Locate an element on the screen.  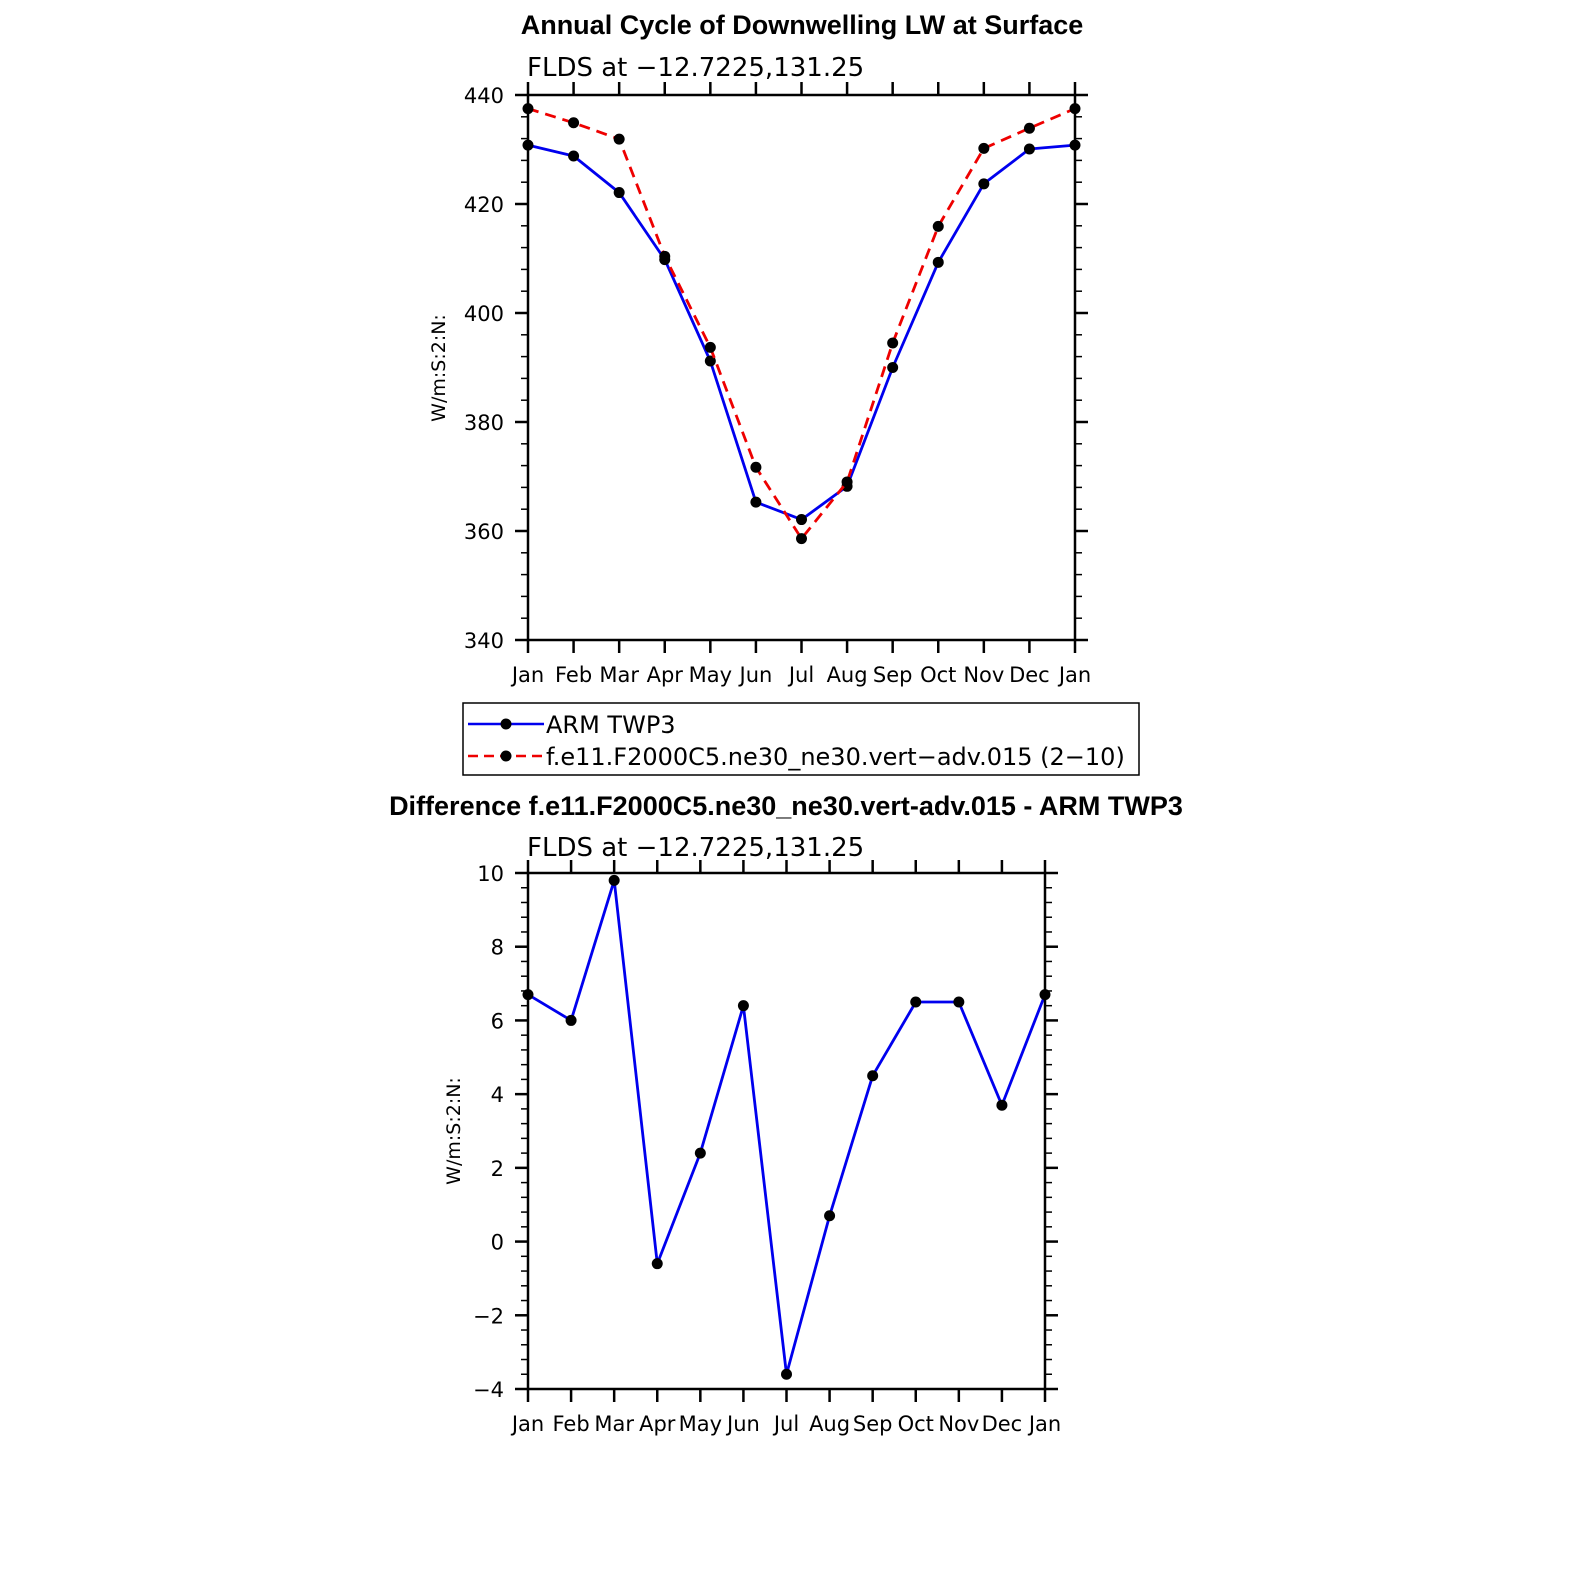
y-tick-label: 8 is located at coordinates (497, 948).